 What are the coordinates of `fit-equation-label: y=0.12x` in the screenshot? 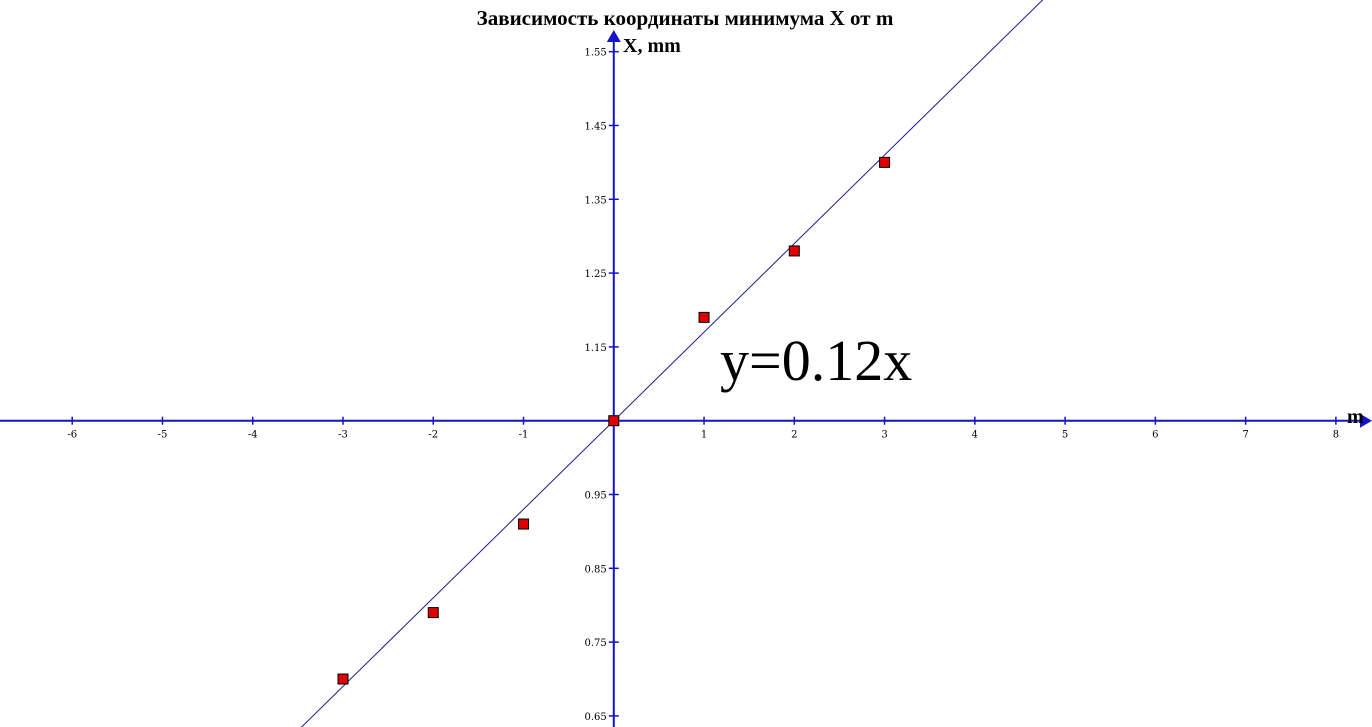 It's located at (816, 360).